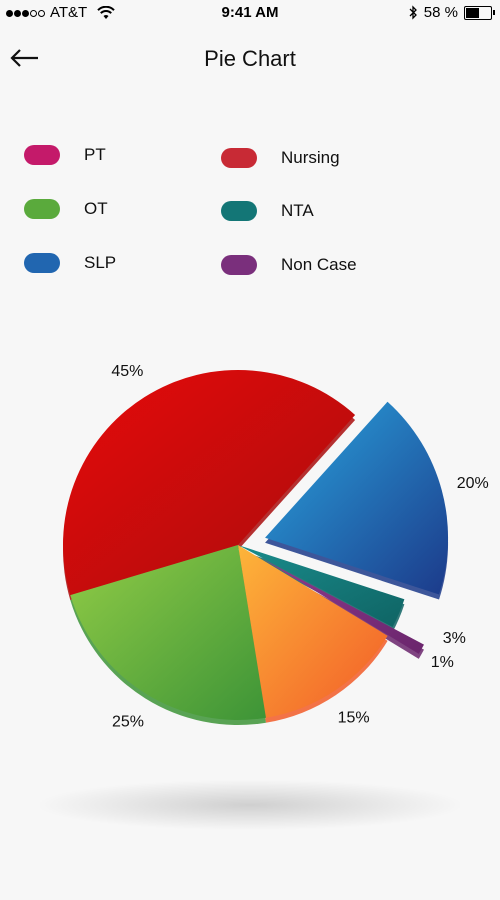 The width and height of the screenshot is (500, 900). What do you see at coordinates (96, 209) in the screenshot?
I see `legend-label: OT` at bounding box center [96, 209].